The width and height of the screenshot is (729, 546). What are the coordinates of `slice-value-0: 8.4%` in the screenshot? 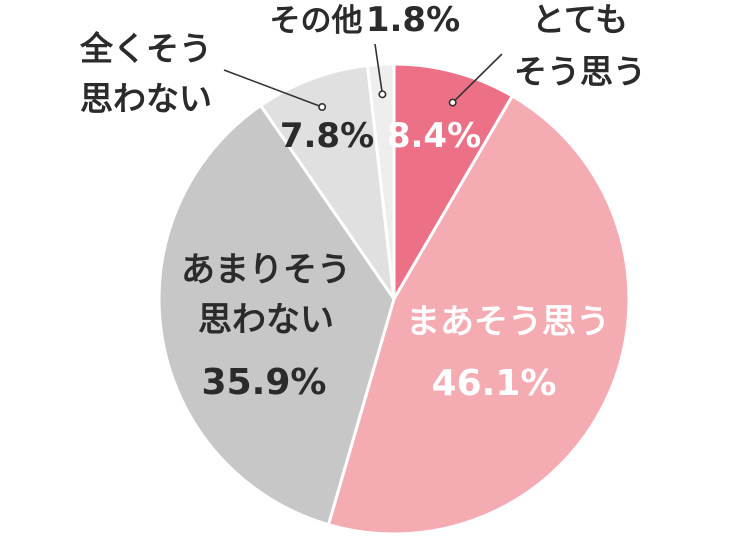 It's located at (434, 136).